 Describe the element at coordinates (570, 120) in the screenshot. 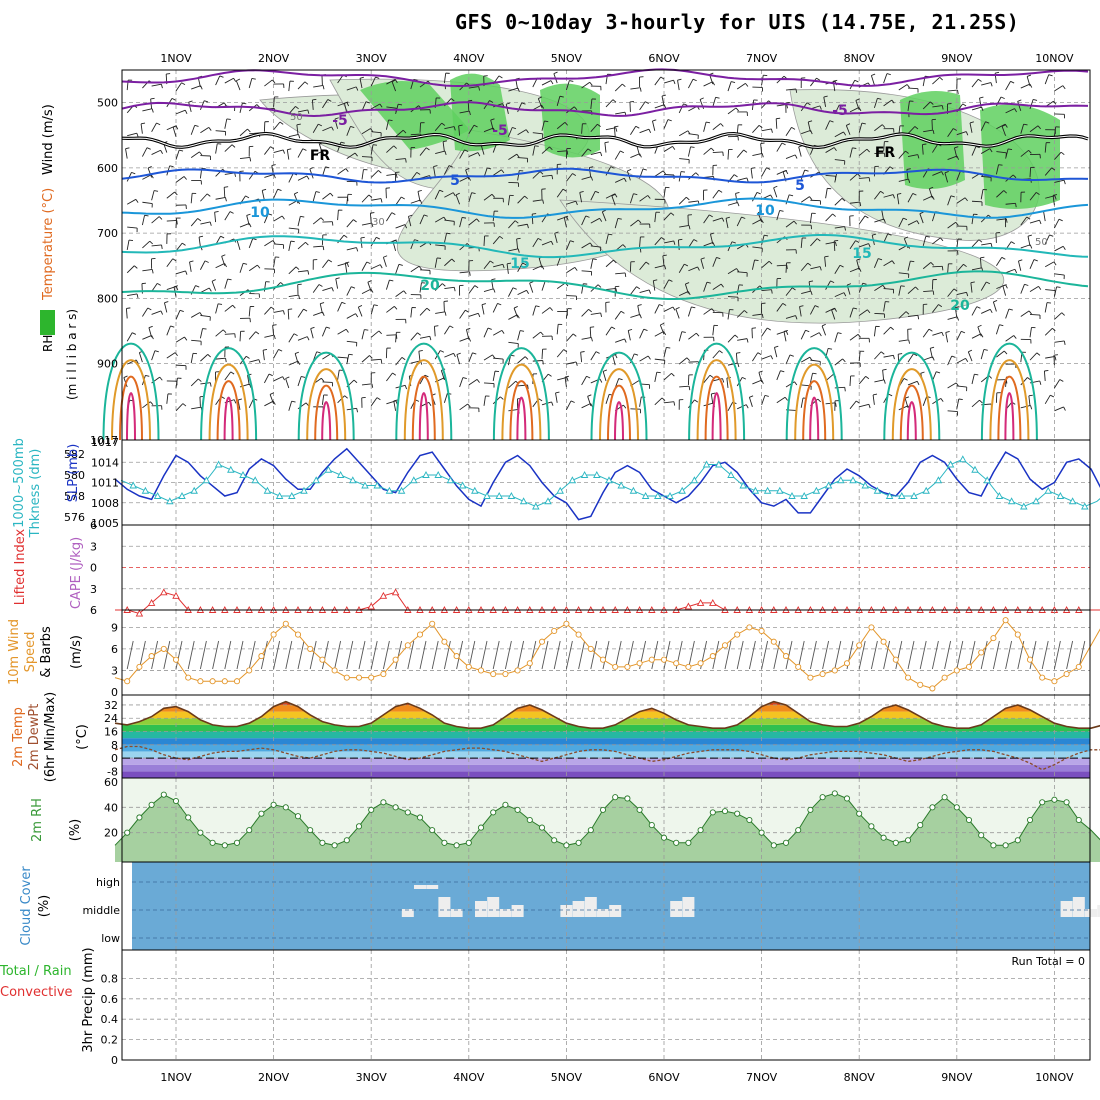

I see `rh-high-shading` at that location.